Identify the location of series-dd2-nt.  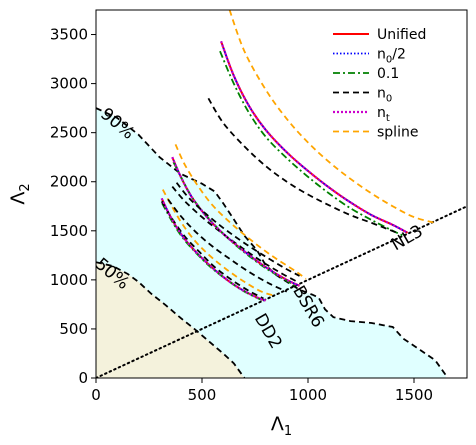
(213, 249).